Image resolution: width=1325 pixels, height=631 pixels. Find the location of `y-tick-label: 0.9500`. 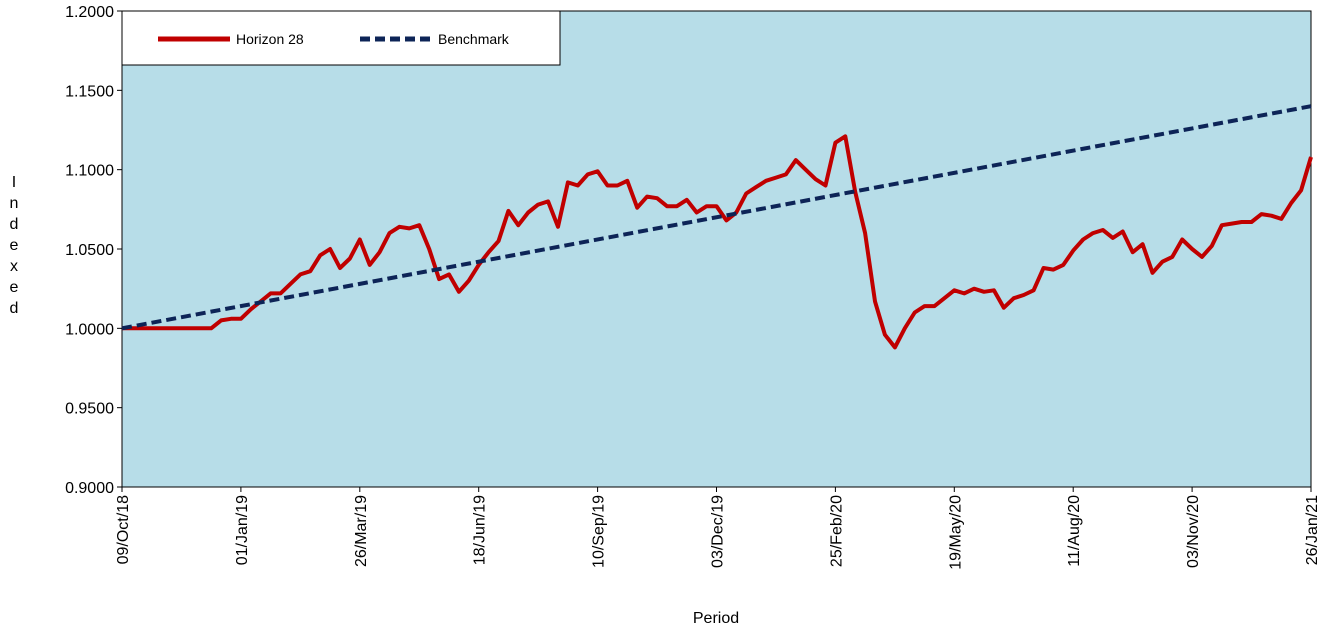

y-tick-label: 0.9500 is located at coordinates (89, 409).